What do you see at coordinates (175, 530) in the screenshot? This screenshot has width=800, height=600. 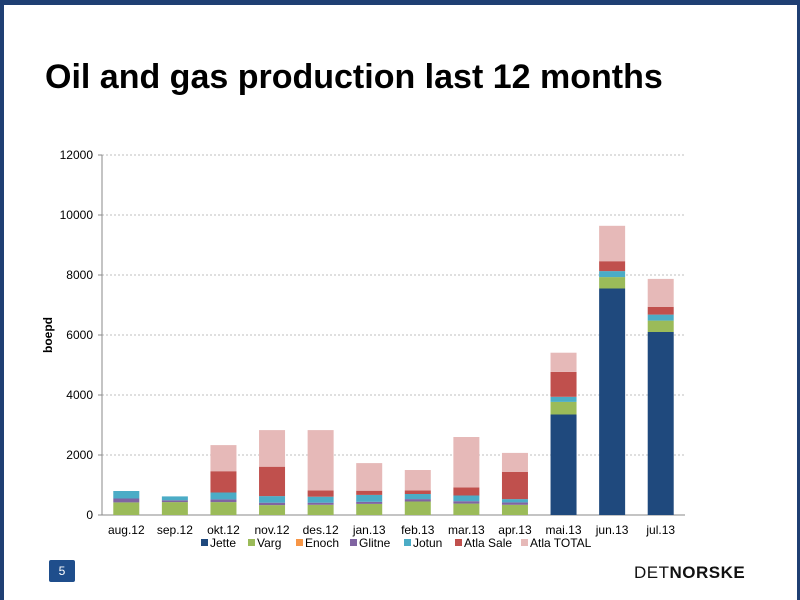 I see `x-tick-label: sep.12` at bounding box center [175, 530].